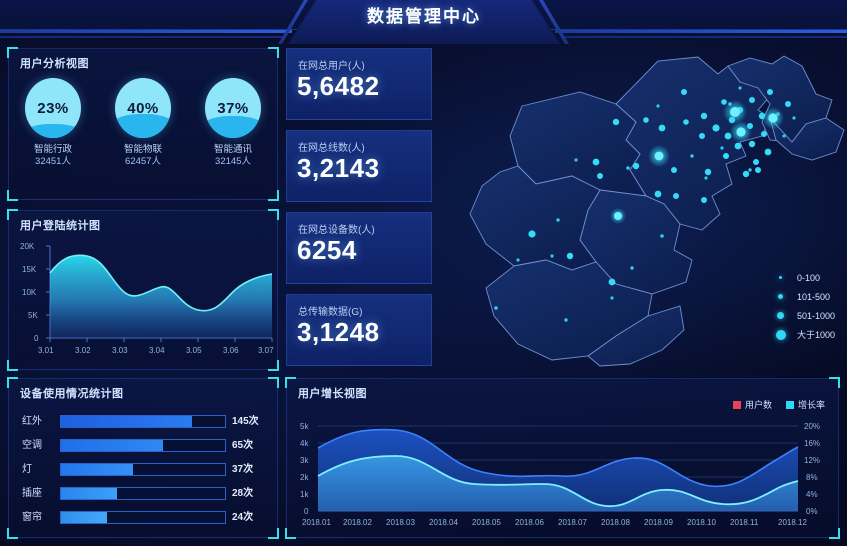  Describe the element at coordinates (443, 522) in the screenshot. I see `growth-xtick-3: 2018.04` at that location.